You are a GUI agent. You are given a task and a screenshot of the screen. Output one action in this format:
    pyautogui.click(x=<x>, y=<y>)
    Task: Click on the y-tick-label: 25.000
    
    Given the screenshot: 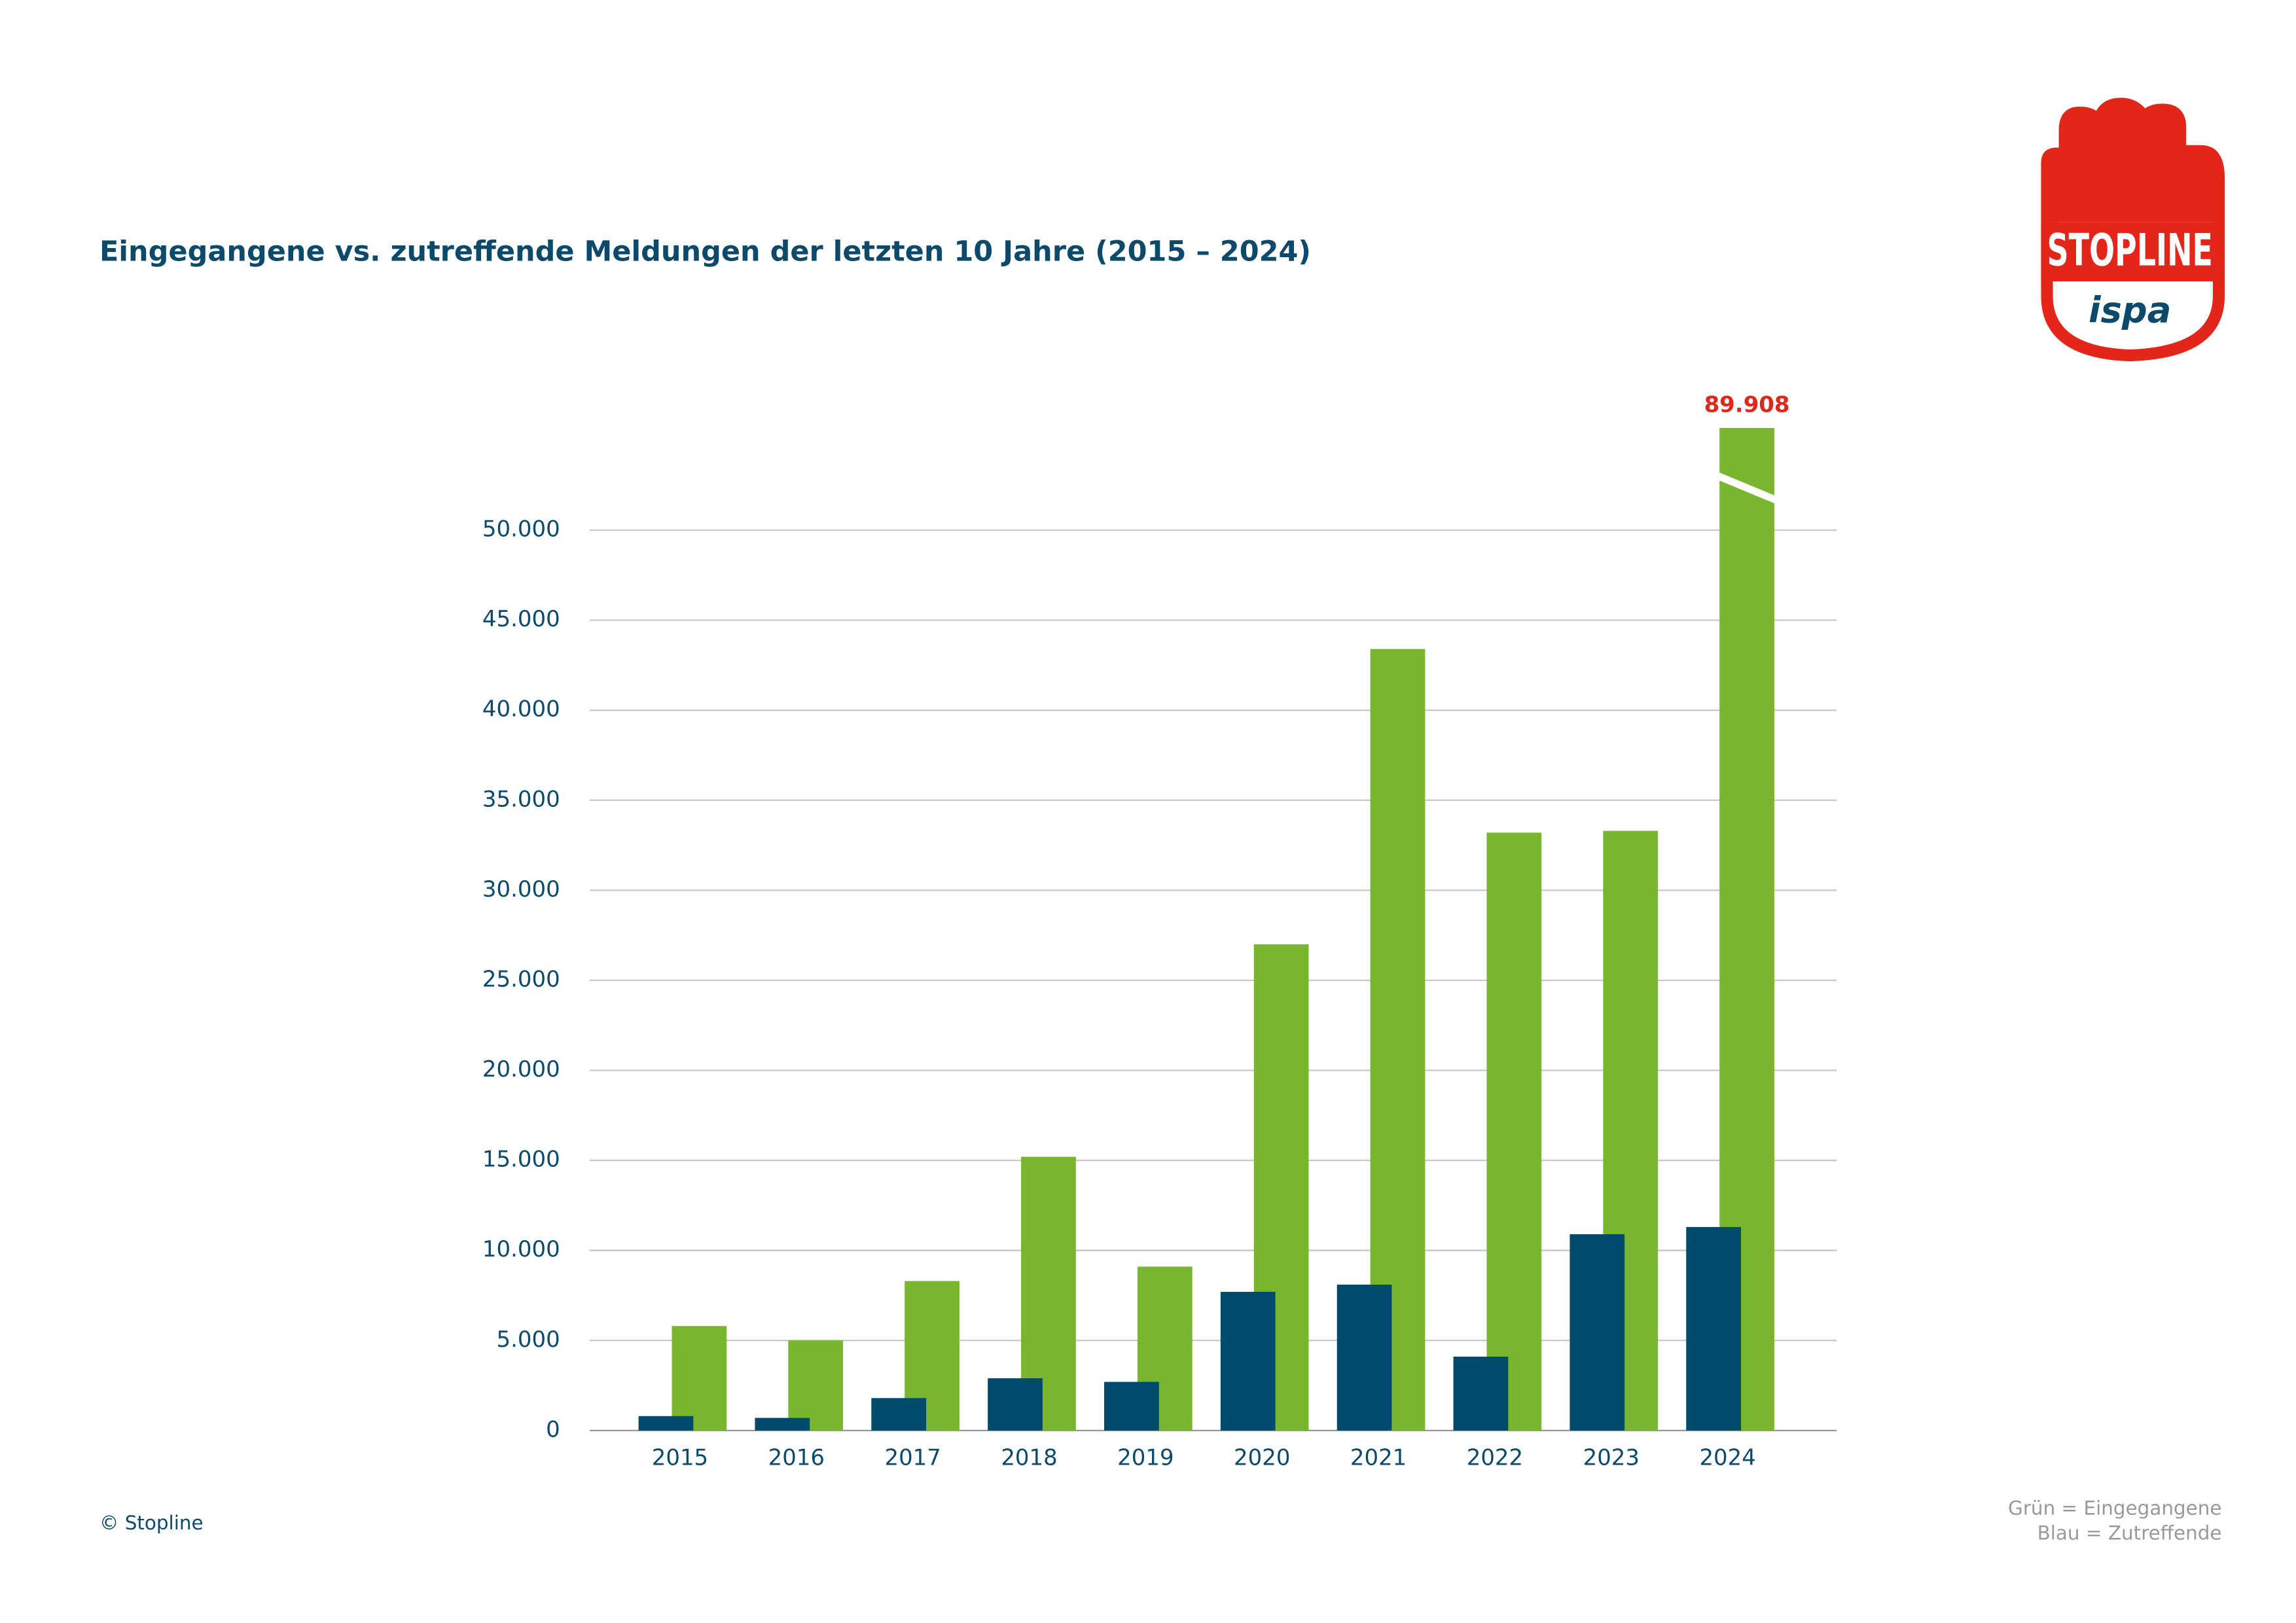 What is the action you would take?
    pyautogui.click(x=521, y=979)
    